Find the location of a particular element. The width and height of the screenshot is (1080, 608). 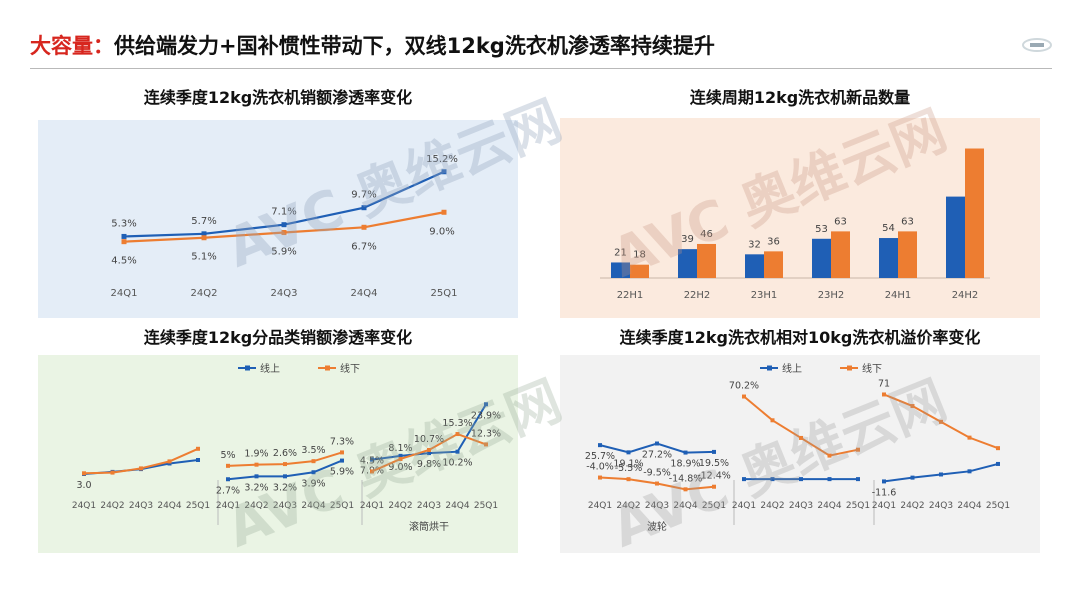

bl-x-tick-label: 24Q4 is located at coordinates (169, 506).